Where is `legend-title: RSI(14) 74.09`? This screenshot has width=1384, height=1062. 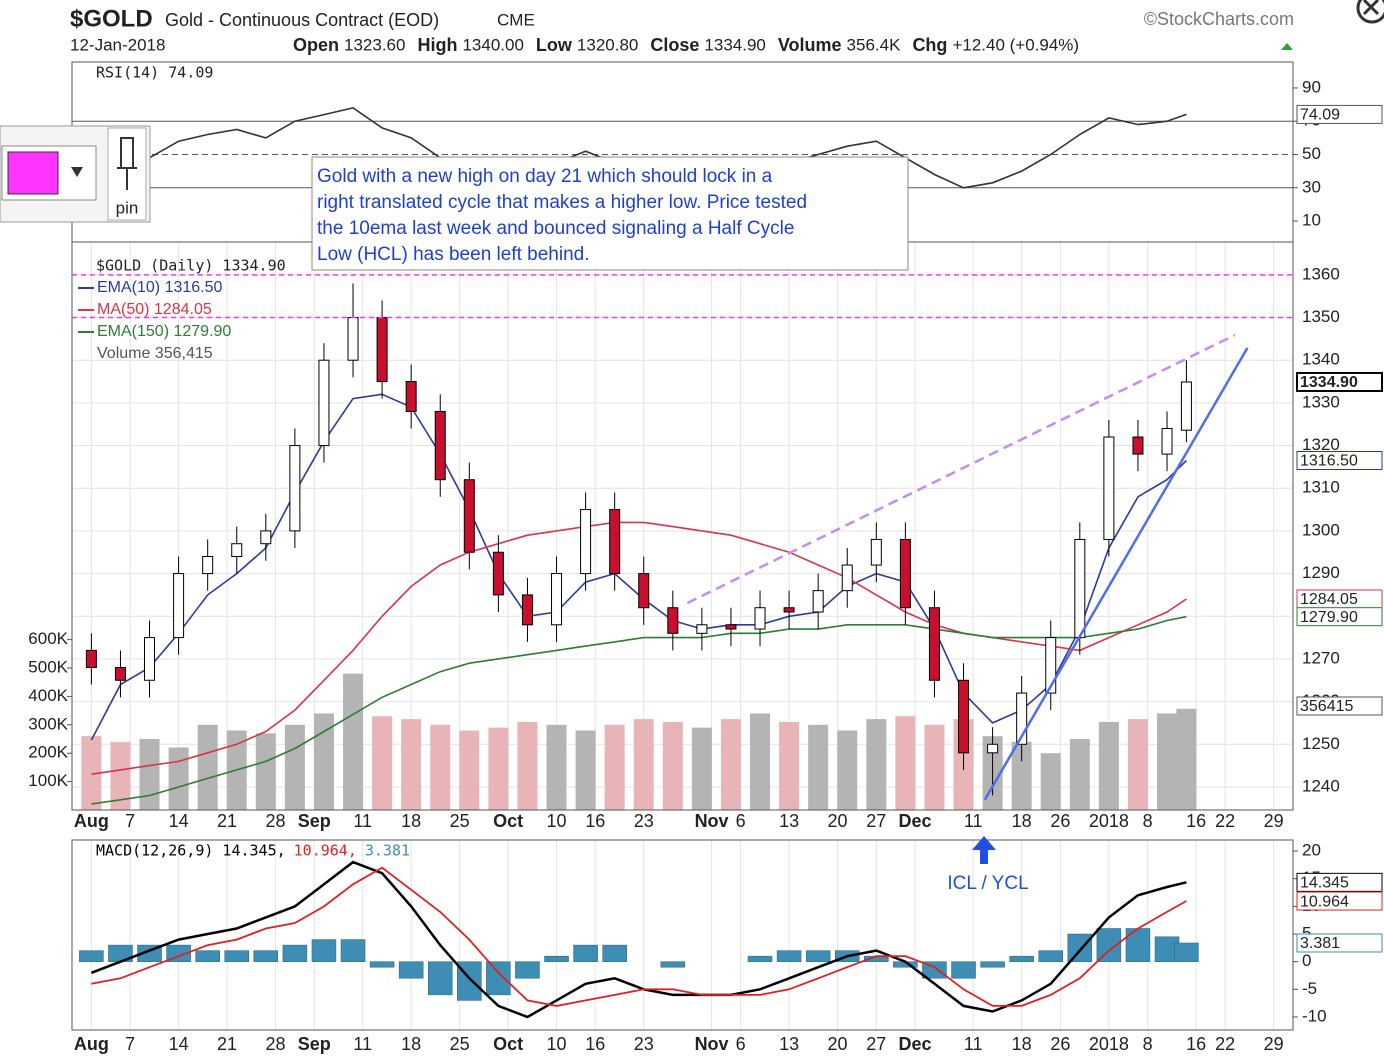 legend-title: RSI(14) 74.09 is located at coordinates (154, 73).